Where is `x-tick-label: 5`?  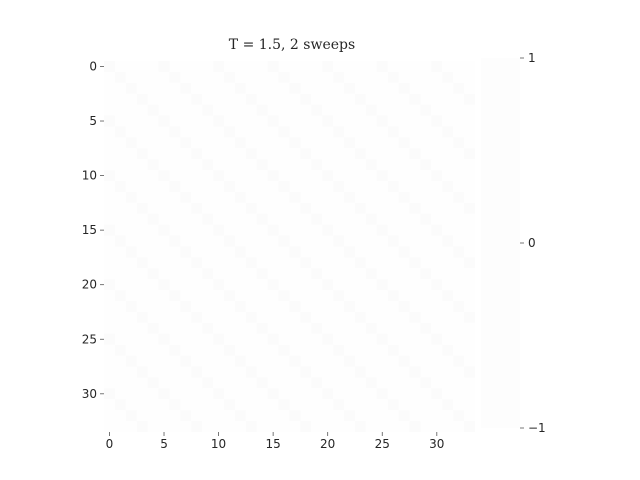 x-tick-label: 5 is located at coordinates (164, 444).